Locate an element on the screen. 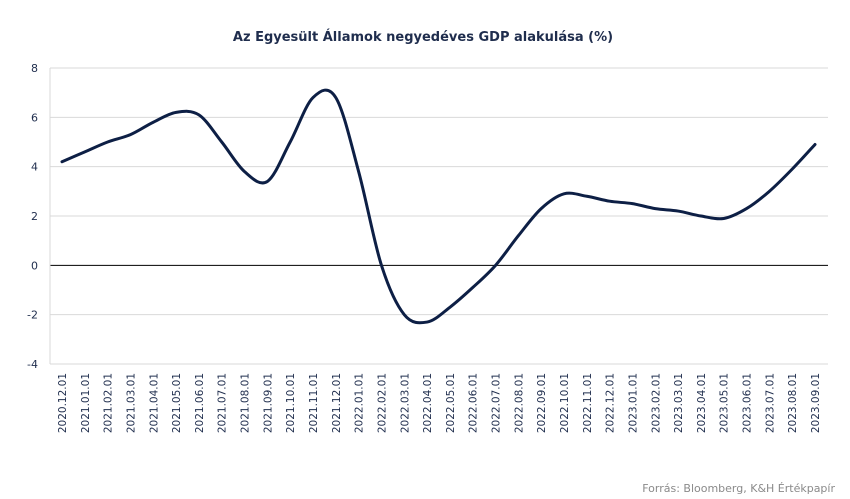  x-tick-label: 2023.05.01 is located at coordinates (725, 403).